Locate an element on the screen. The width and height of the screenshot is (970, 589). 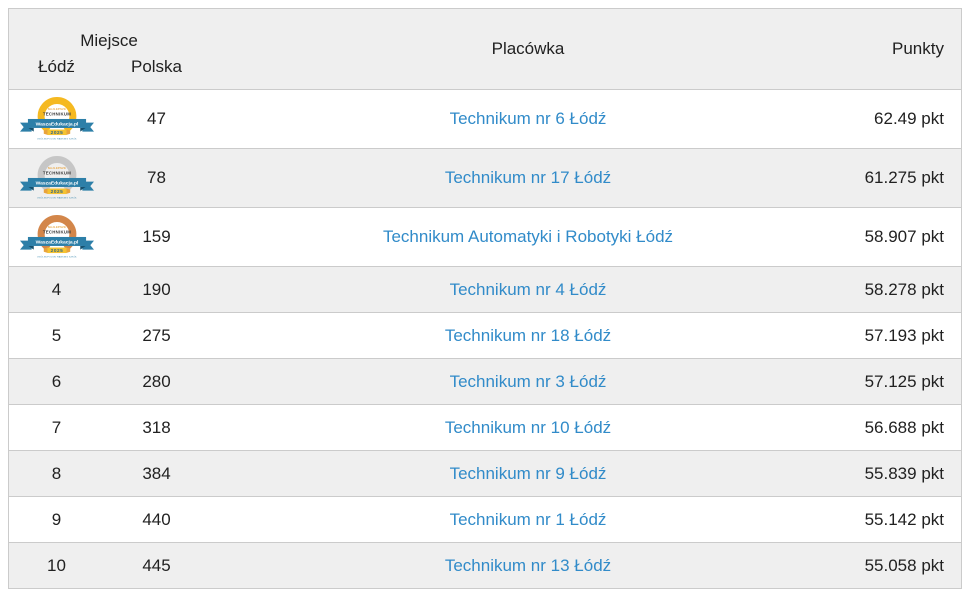
polska-place: 47 is located at coordinates (156, 118).